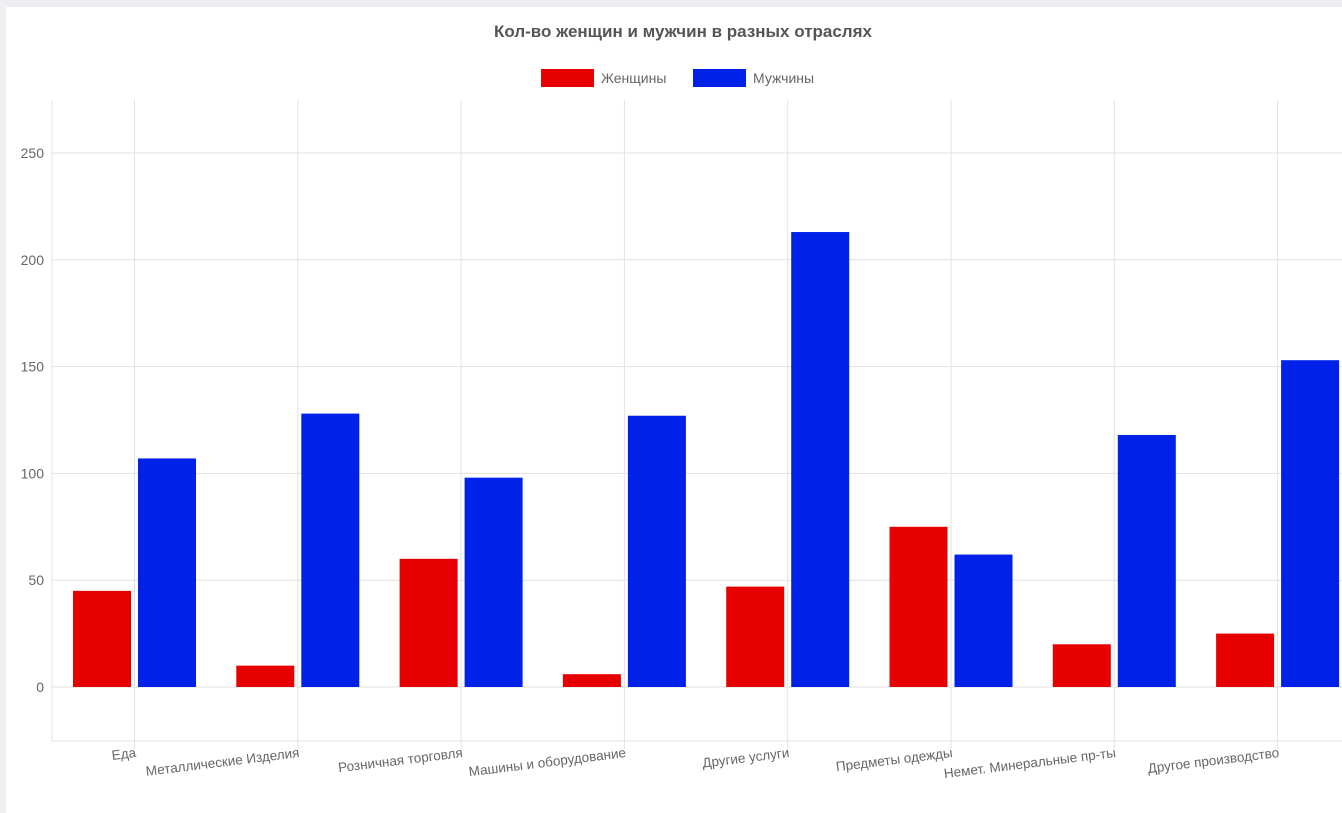 Image resolution: width=1342 pixels, height=813 pixels. I want to click on x-category-label: Металлические Изделия, so click(222, 762).